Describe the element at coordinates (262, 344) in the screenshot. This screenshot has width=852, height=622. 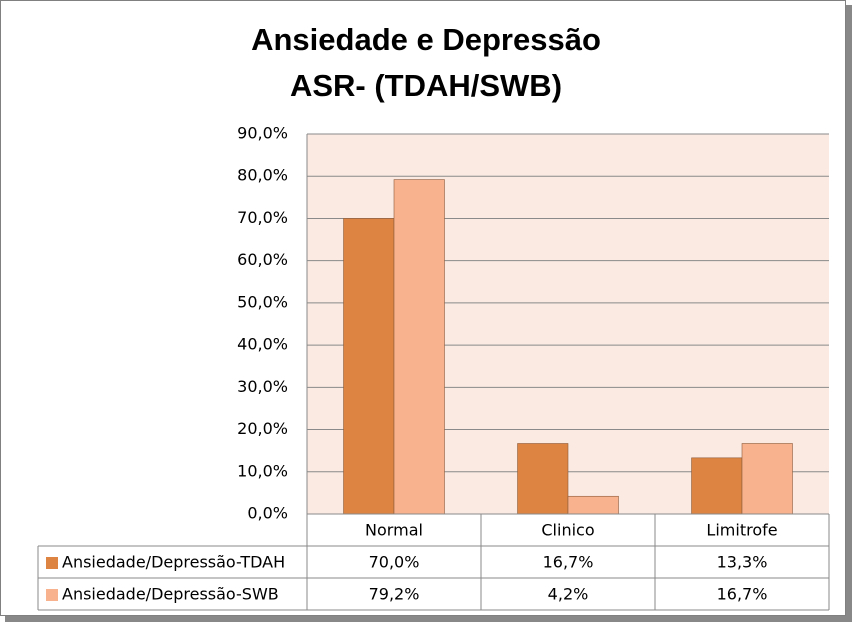
I see `y-tick-label: 40,0%` at that location.